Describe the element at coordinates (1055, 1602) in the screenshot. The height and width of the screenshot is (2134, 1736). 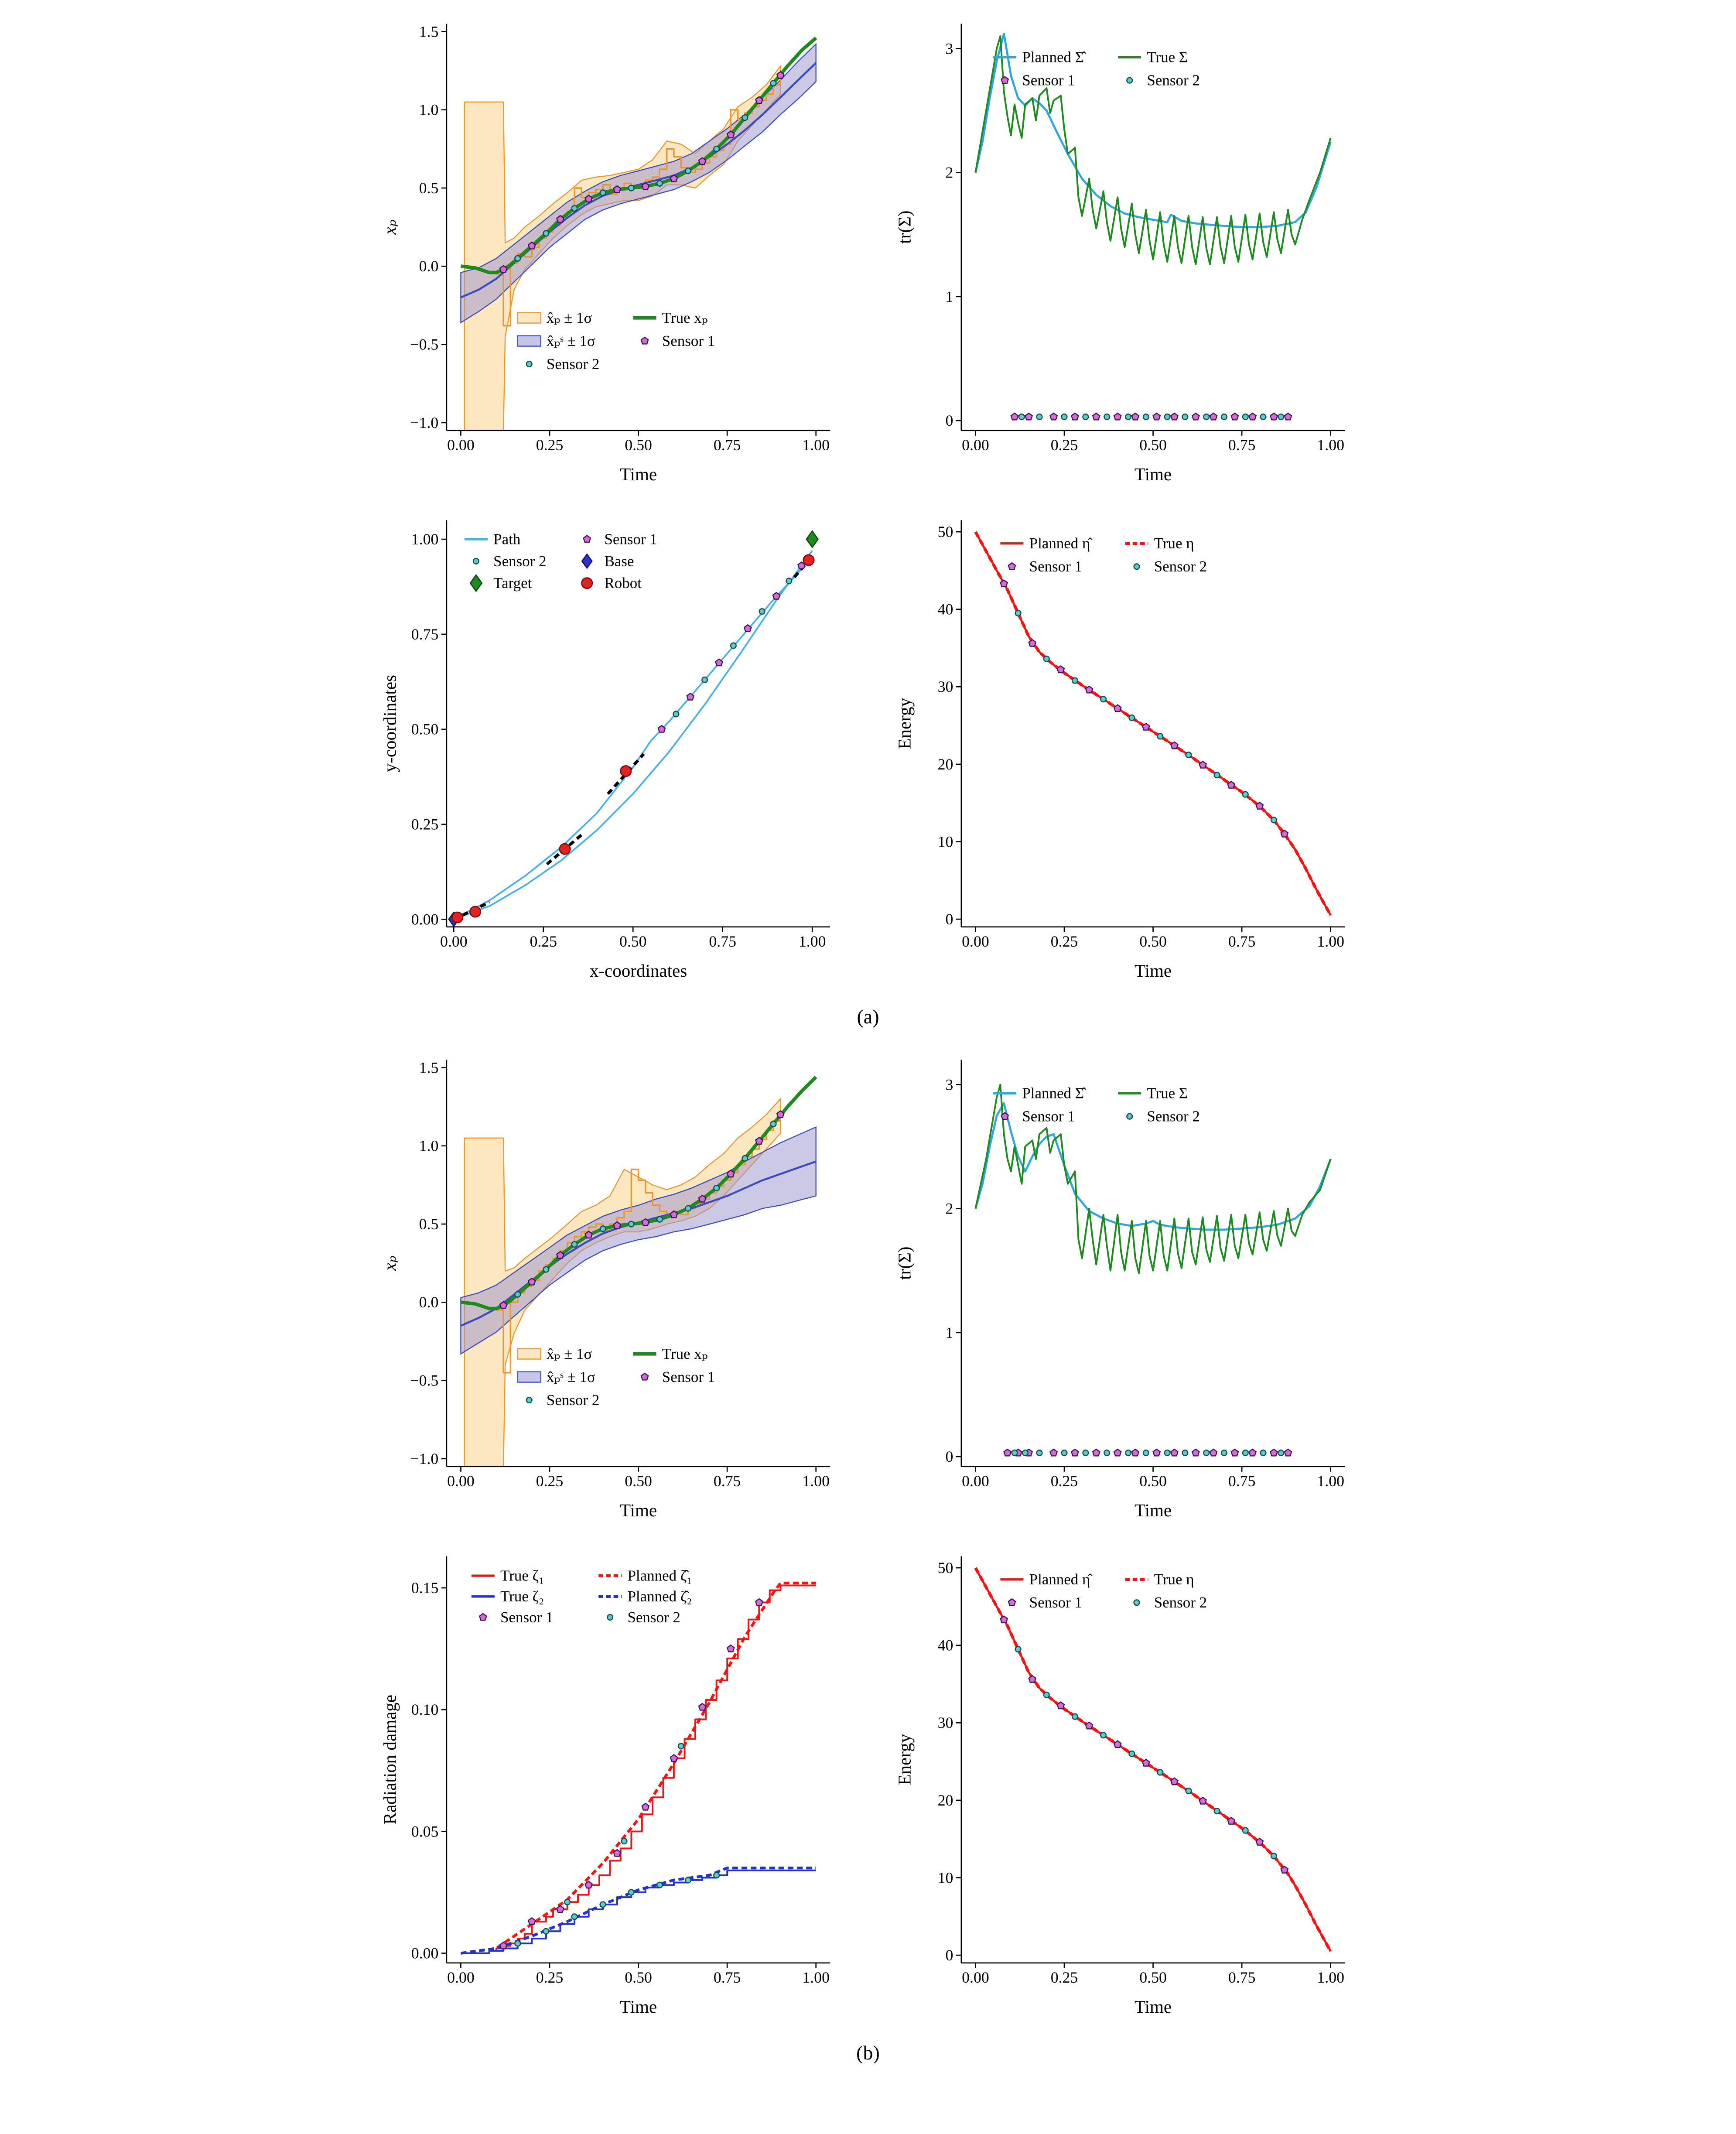
I see `legend-label: Sensor 1` at that location.